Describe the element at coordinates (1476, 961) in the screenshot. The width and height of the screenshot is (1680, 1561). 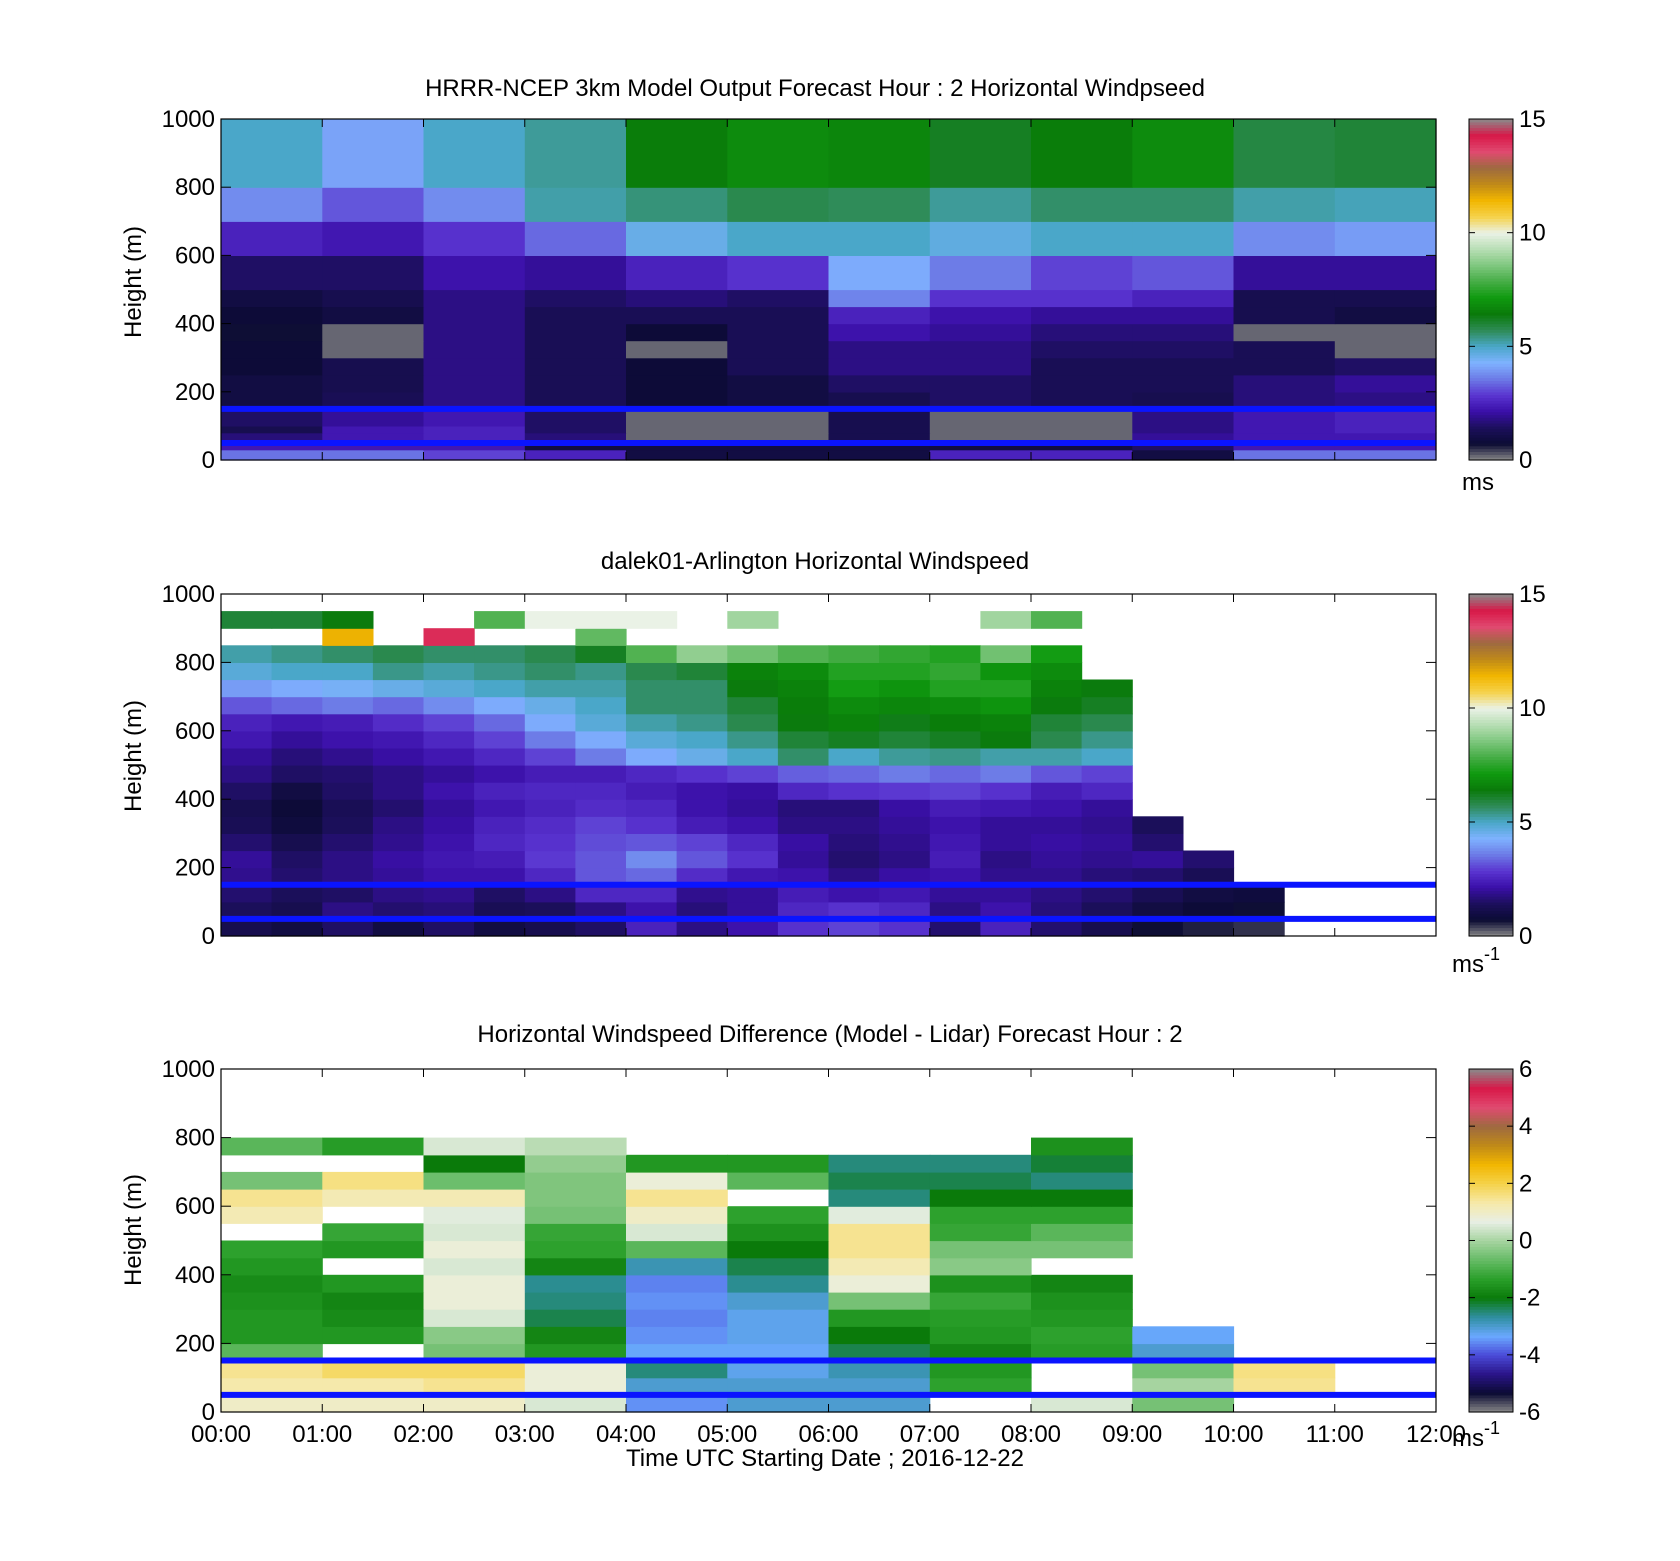
I see `colorbar-unit: ms-1` at that location.